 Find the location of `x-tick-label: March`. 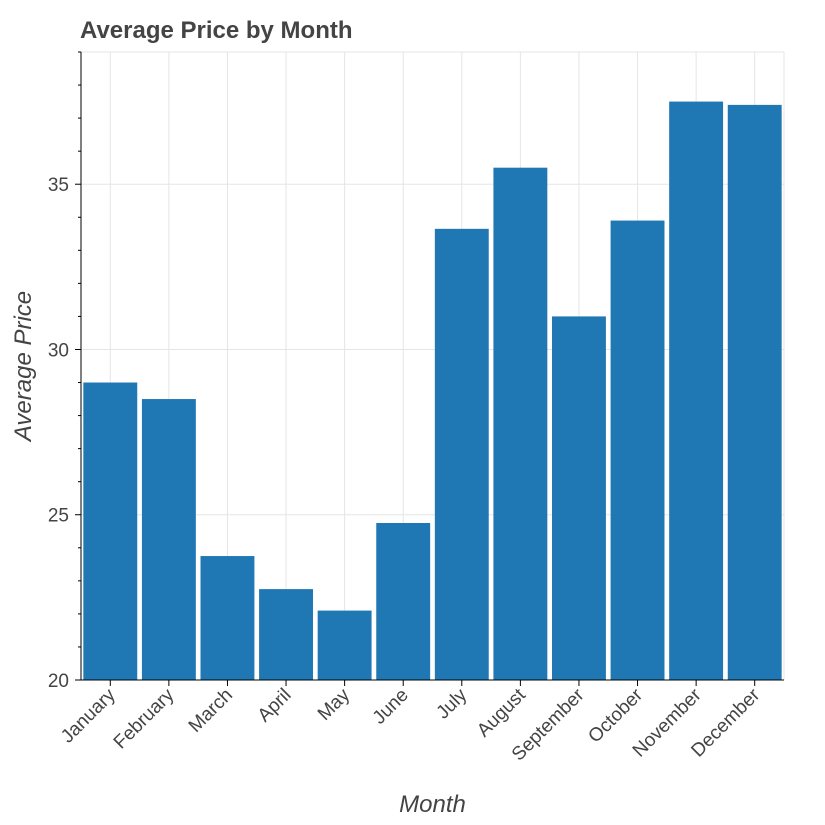

x-tick-label: March is located at coordinates (211, 711).